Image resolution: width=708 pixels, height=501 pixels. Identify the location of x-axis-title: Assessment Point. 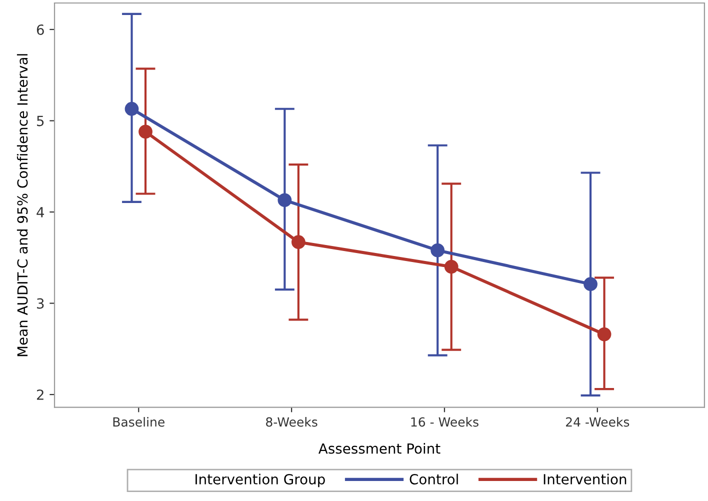
(379, 448).